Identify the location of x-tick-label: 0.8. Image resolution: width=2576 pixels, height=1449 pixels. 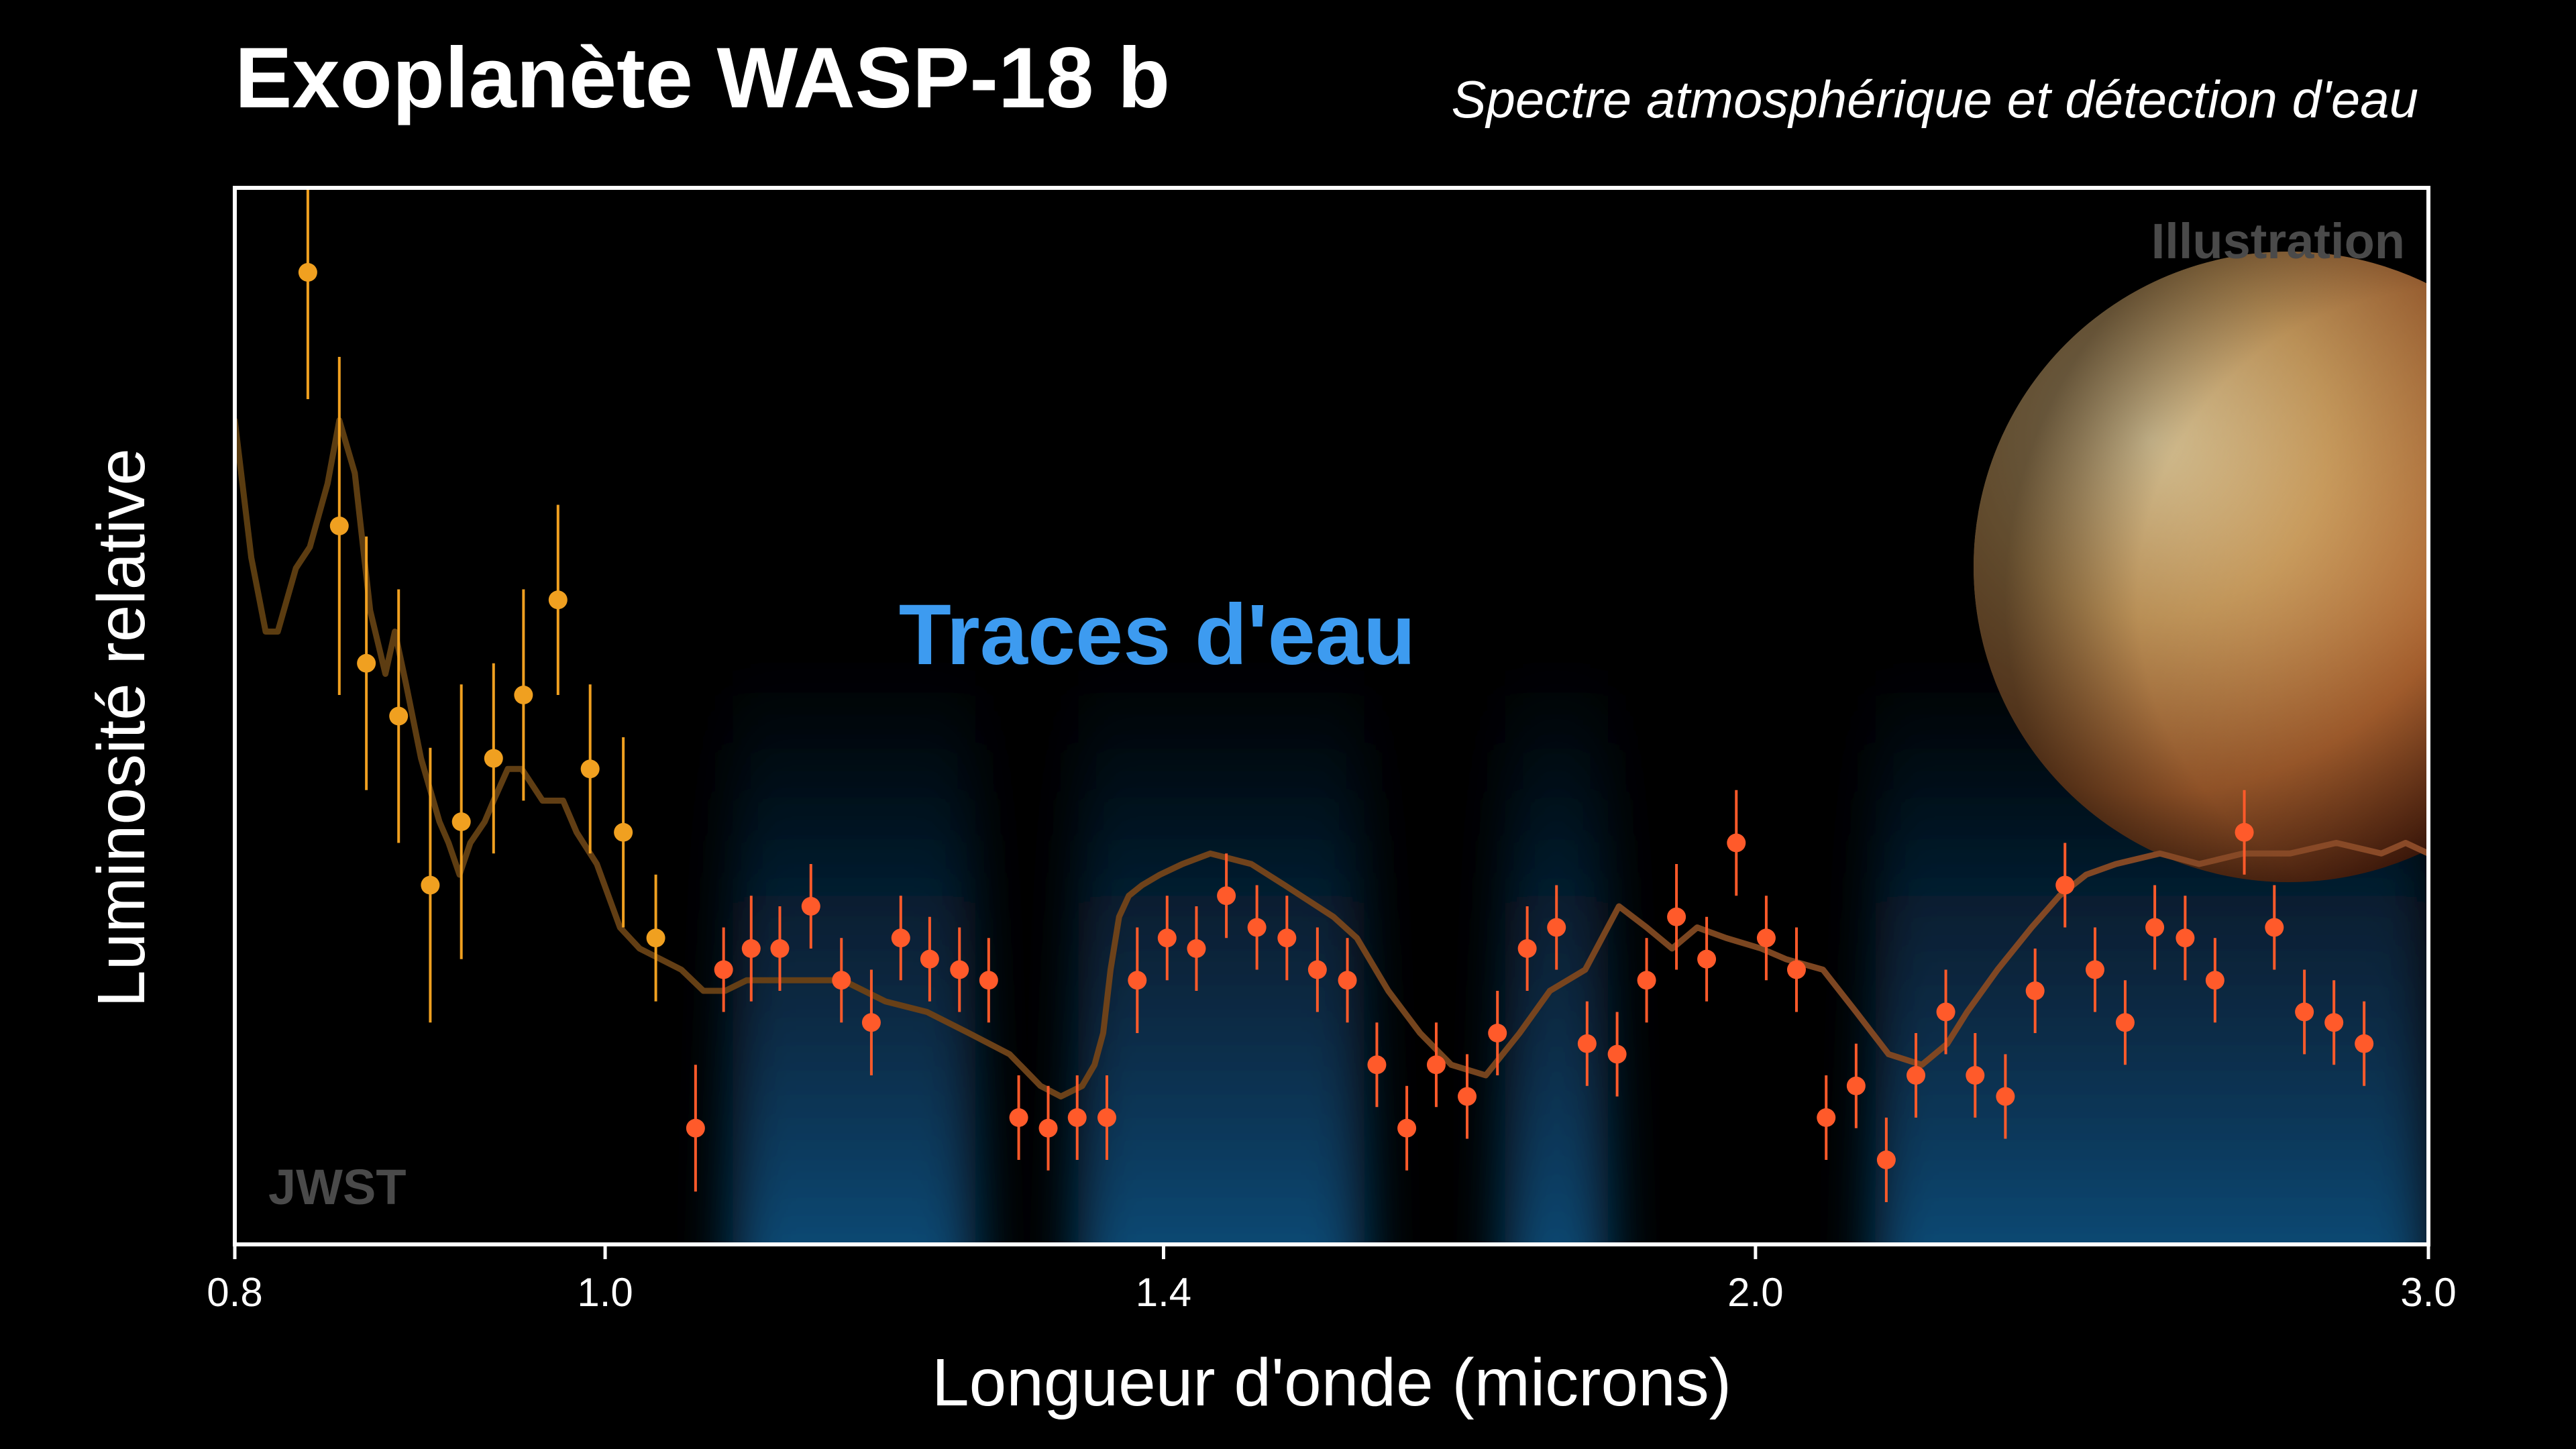
(234, 1292).